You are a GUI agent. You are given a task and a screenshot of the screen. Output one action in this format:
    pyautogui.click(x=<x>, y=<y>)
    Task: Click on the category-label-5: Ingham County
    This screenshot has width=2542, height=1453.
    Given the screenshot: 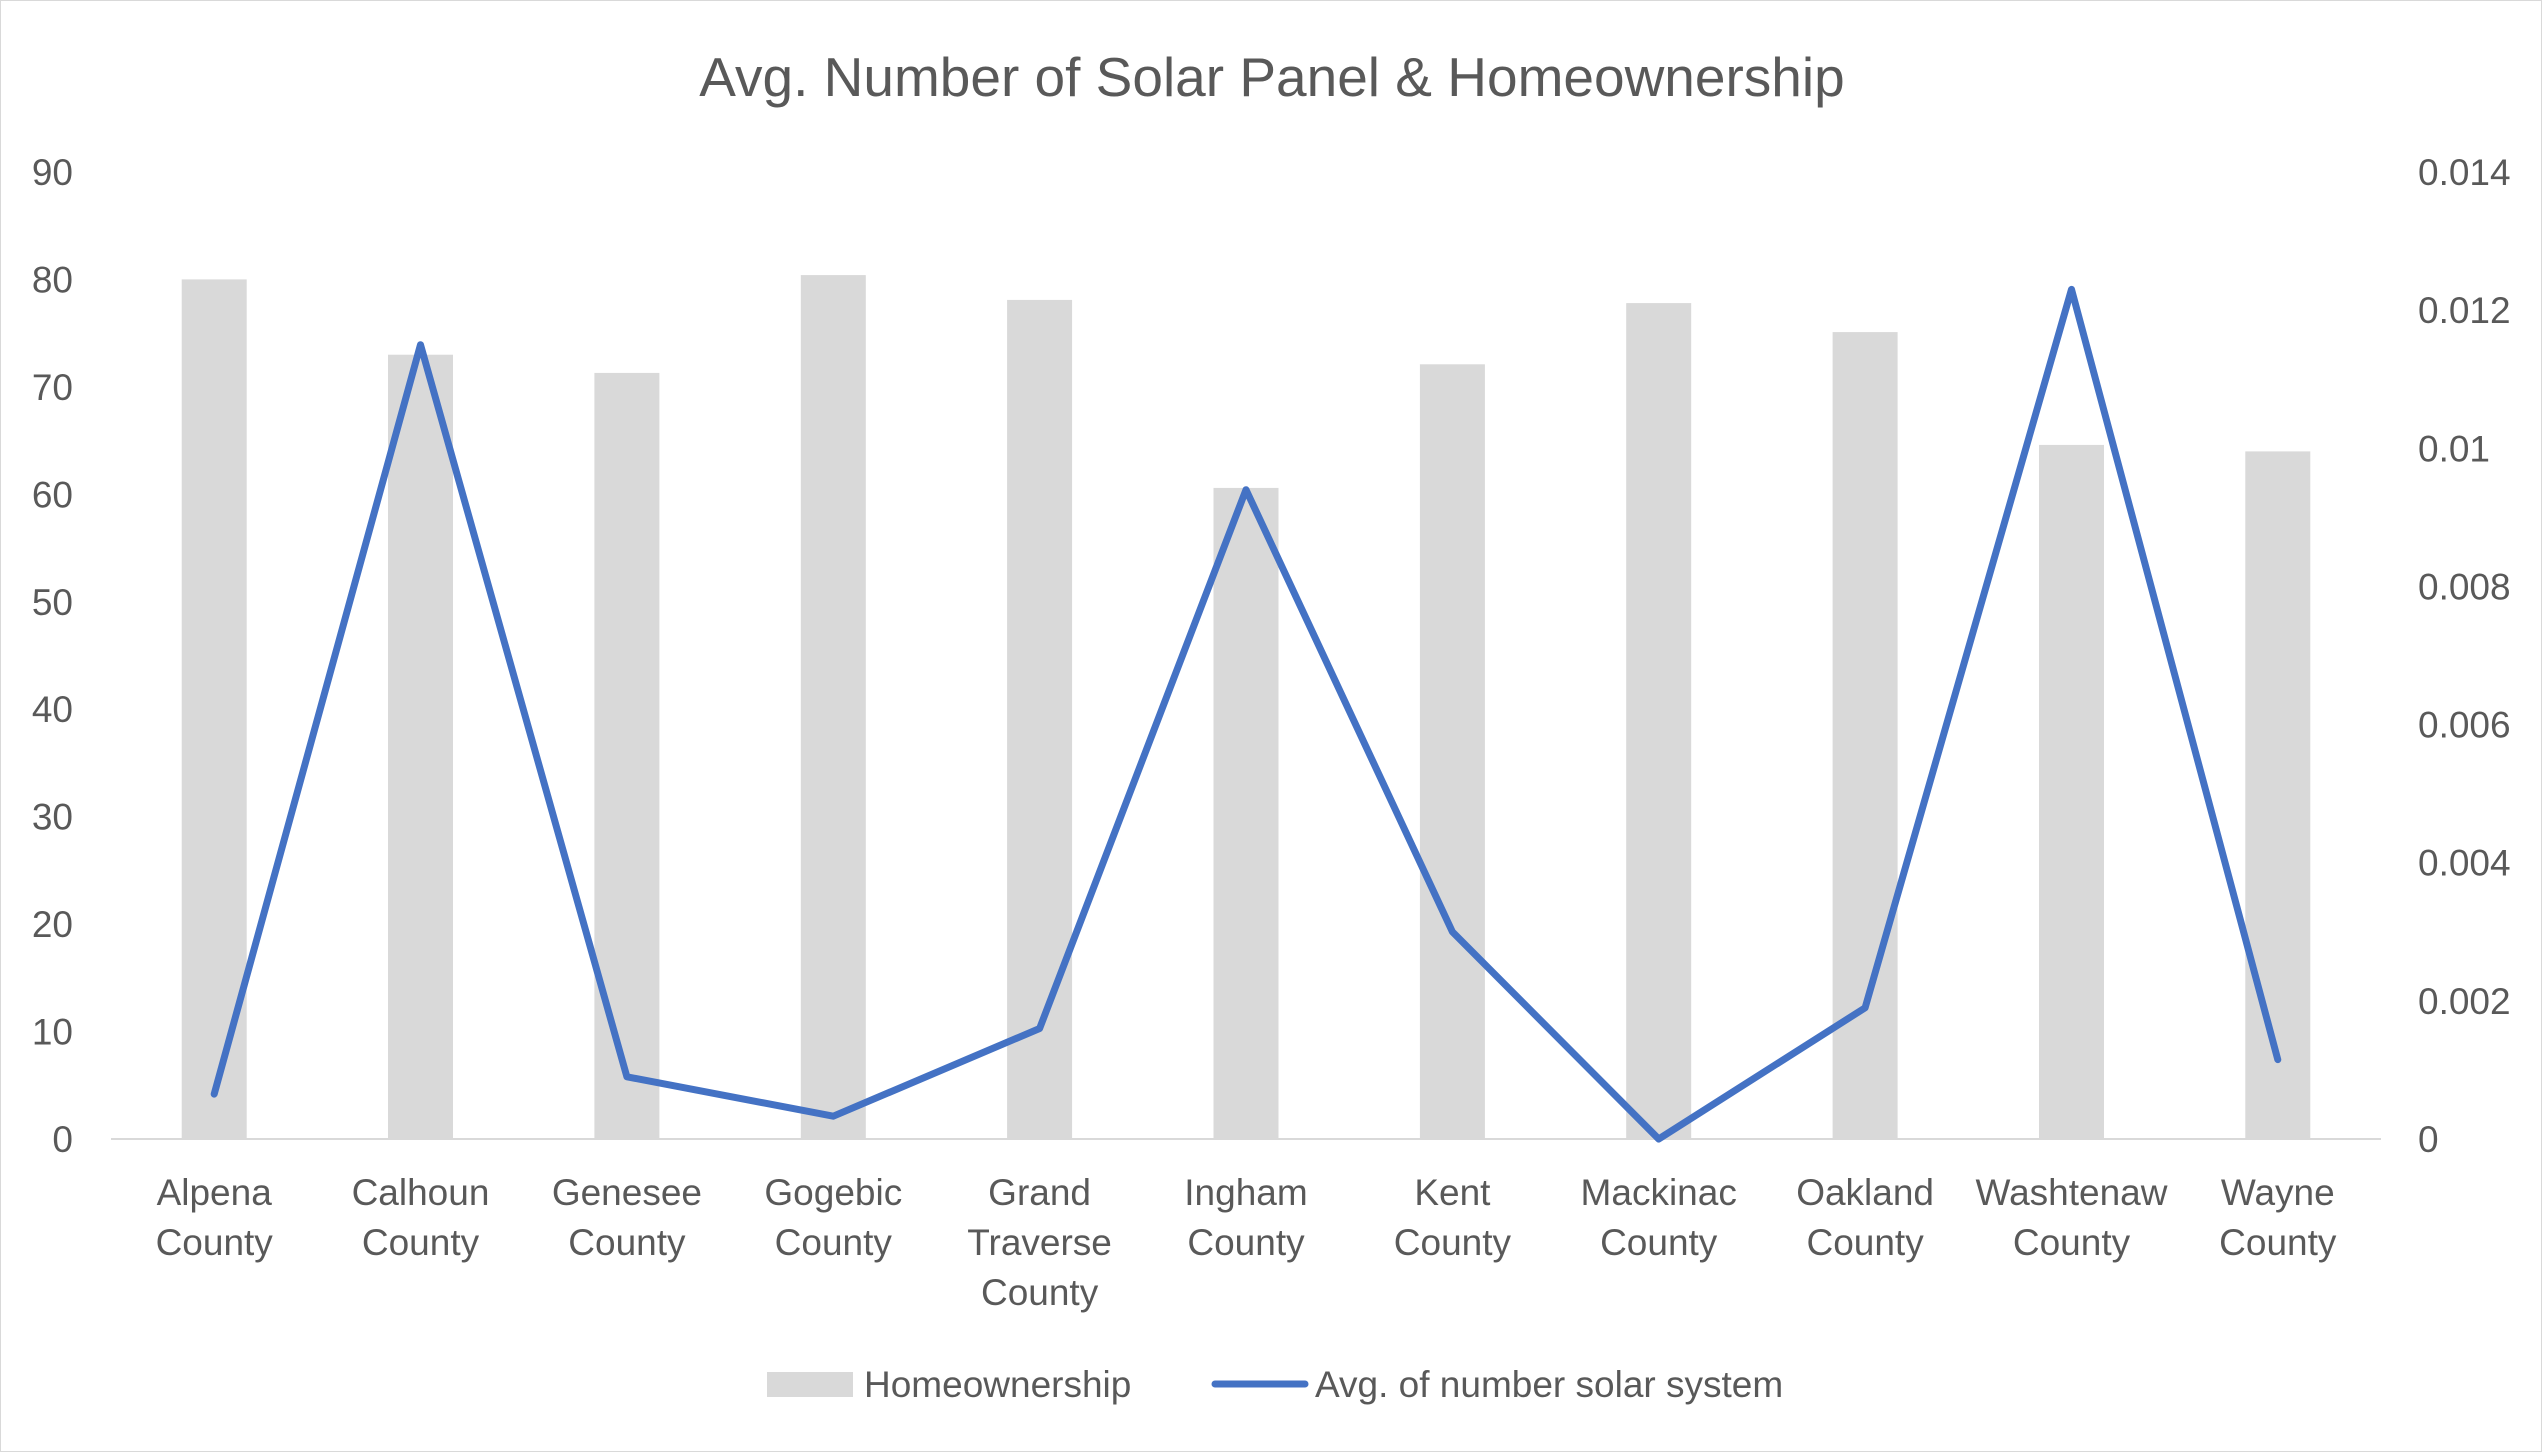 What is the action you would take?
    pyautogui.click(x=1245, y=1217)
    